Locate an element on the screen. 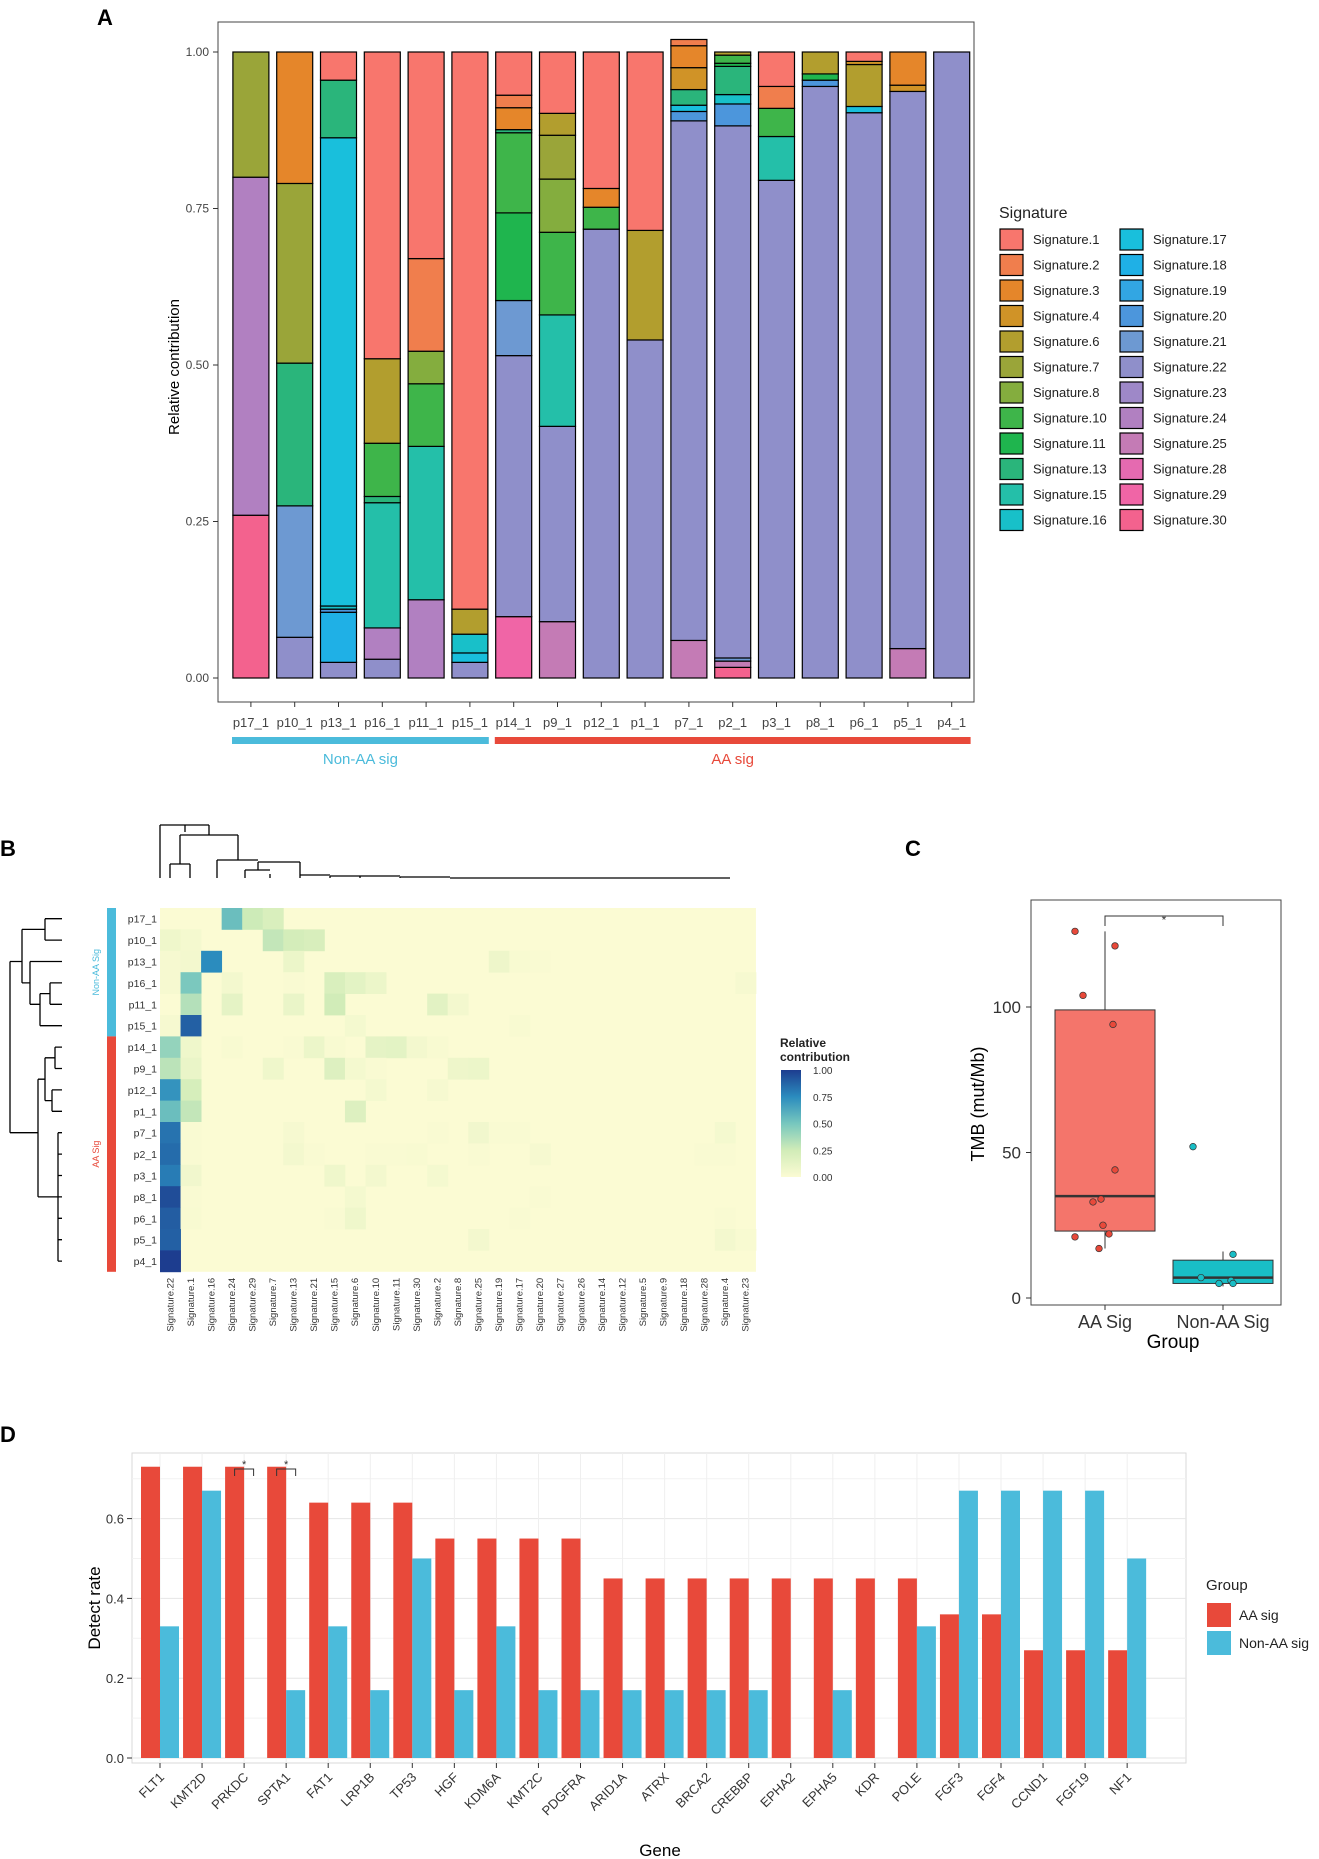  bar-fgf3-aa-sig is located at coordinates (949, 1686).